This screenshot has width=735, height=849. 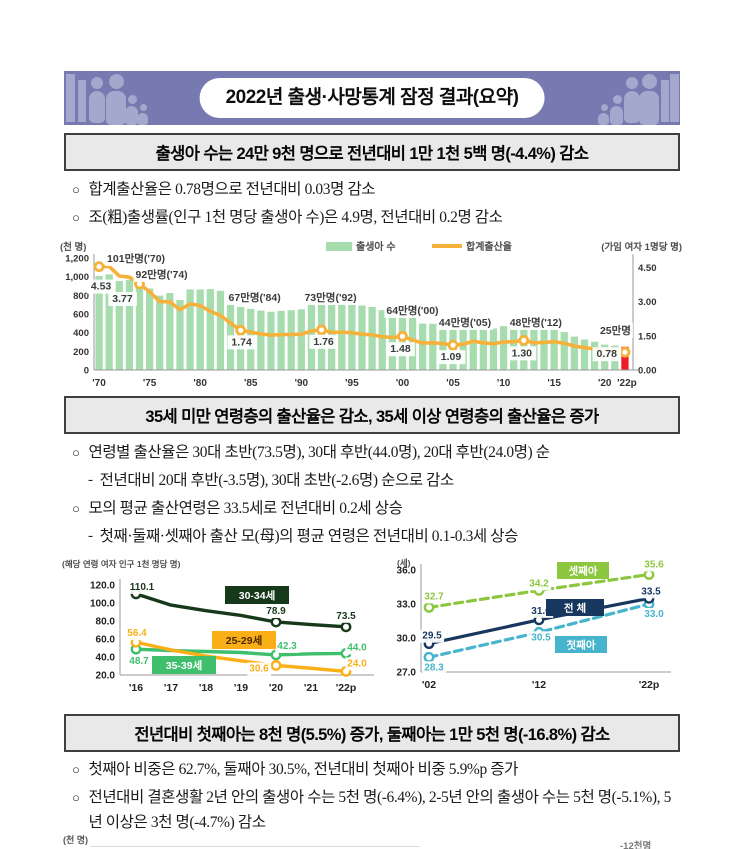 I want to click on svg-text: 40.0, so click(x=106, y=658).